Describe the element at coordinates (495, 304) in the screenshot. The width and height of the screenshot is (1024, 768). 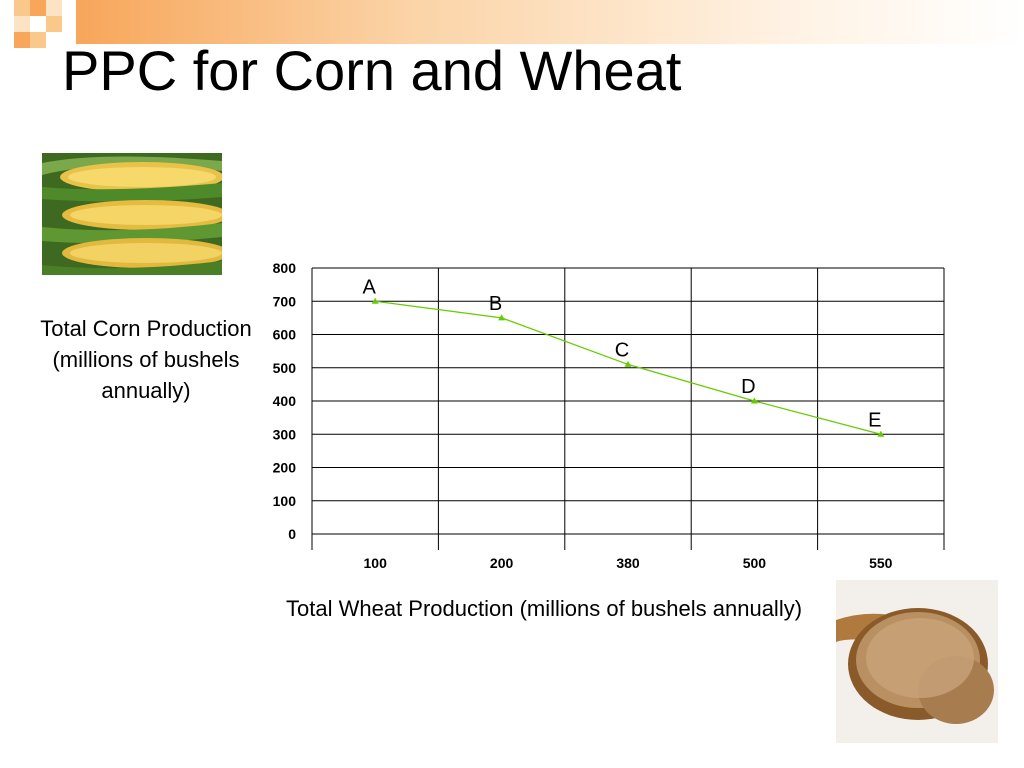
I see `data-point-label: B` at that location.